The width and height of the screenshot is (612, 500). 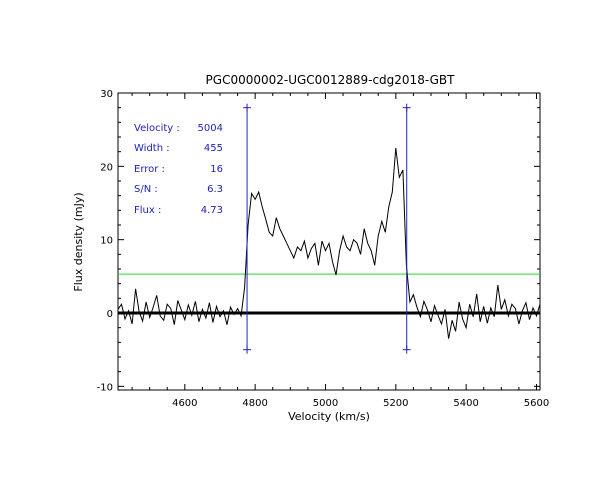 What do you see at coordinates (212, 210) in the screenshot?
I see `annotation-flux-value: 4.73` at bounding box center [212, 210].